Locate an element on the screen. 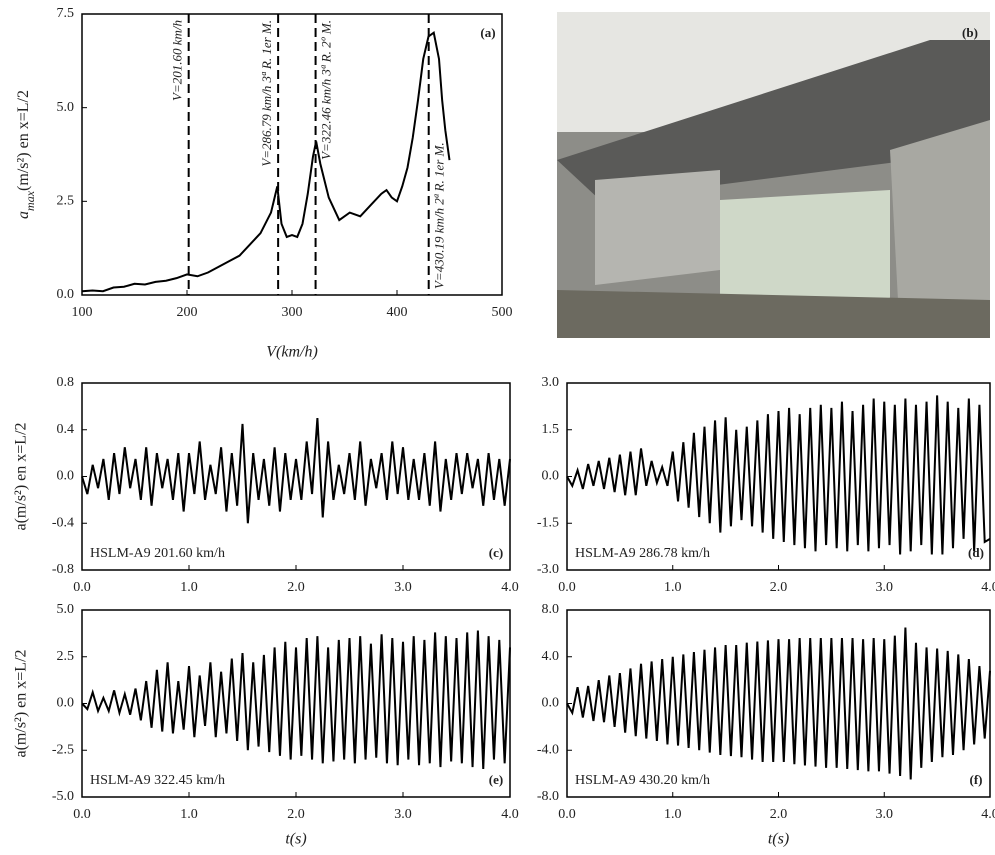  y-tick-label: -4.0 is located at coordinates (548, 749).